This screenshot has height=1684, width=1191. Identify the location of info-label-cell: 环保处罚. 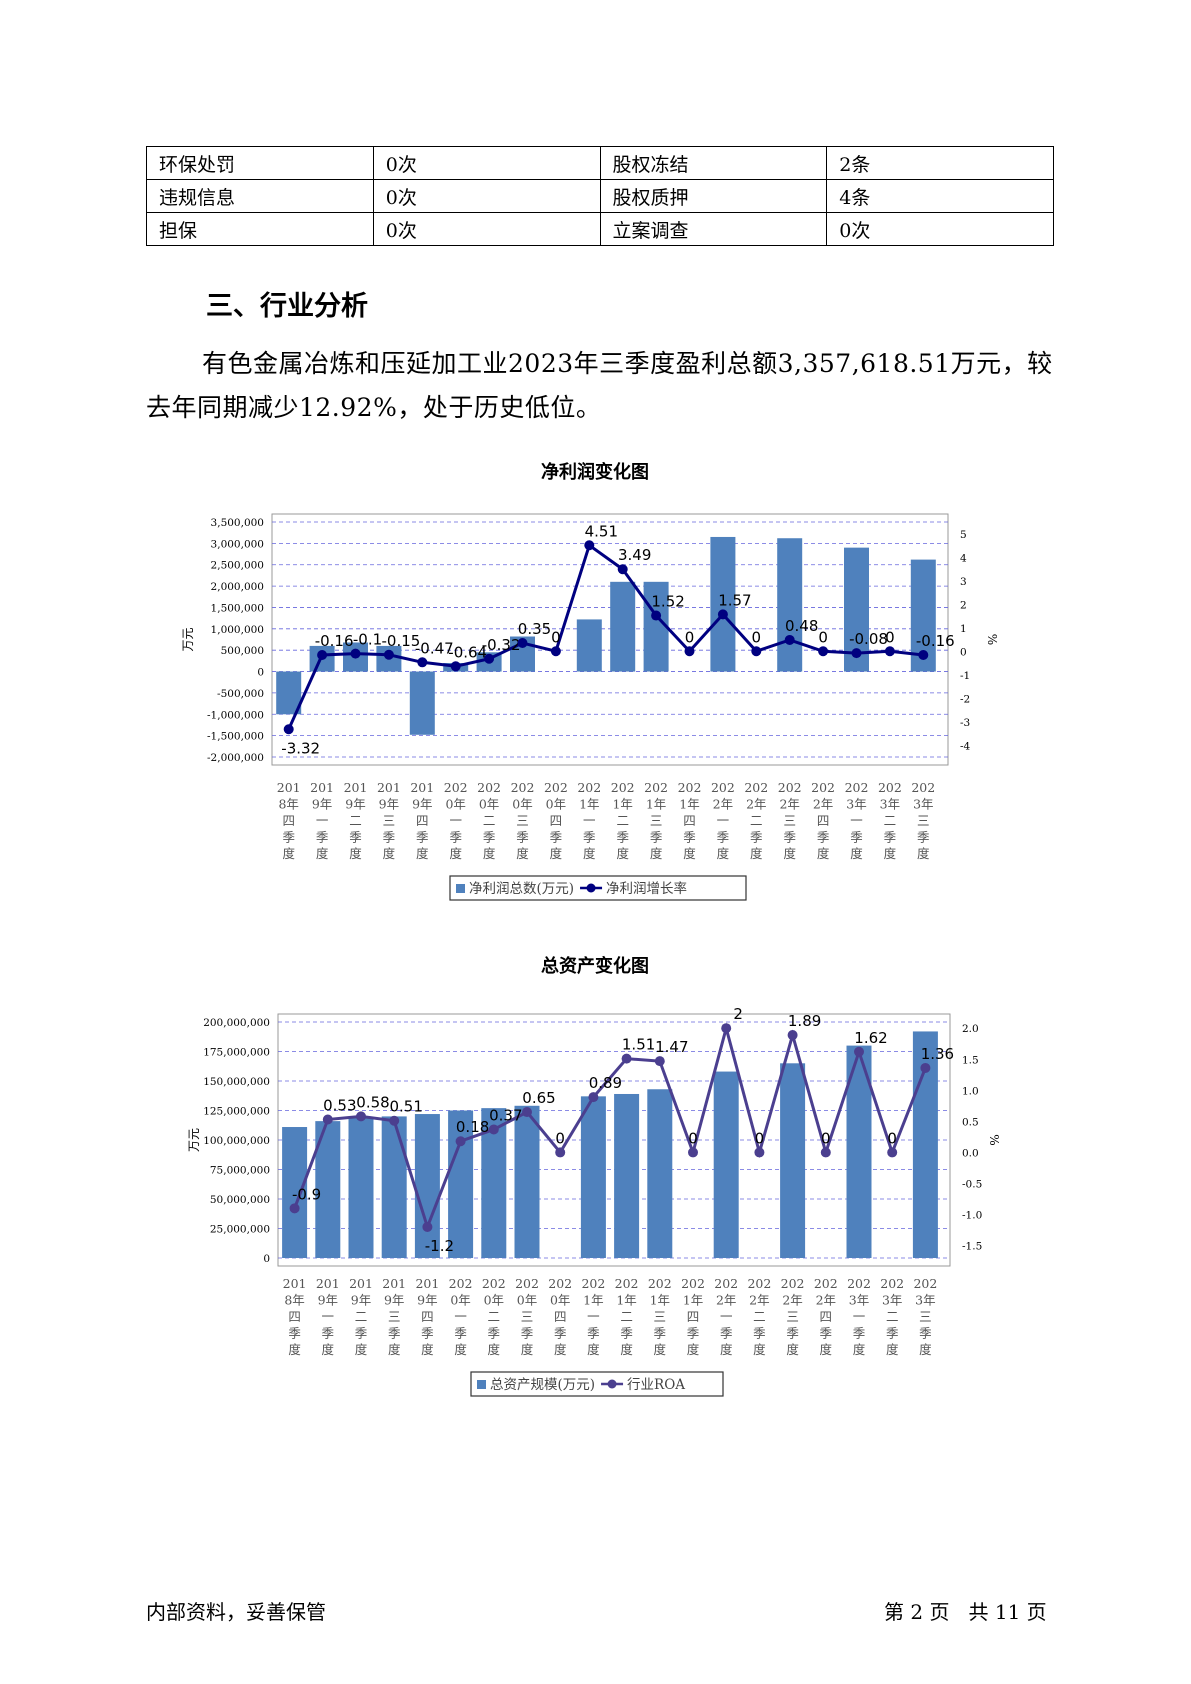
(260, 163).